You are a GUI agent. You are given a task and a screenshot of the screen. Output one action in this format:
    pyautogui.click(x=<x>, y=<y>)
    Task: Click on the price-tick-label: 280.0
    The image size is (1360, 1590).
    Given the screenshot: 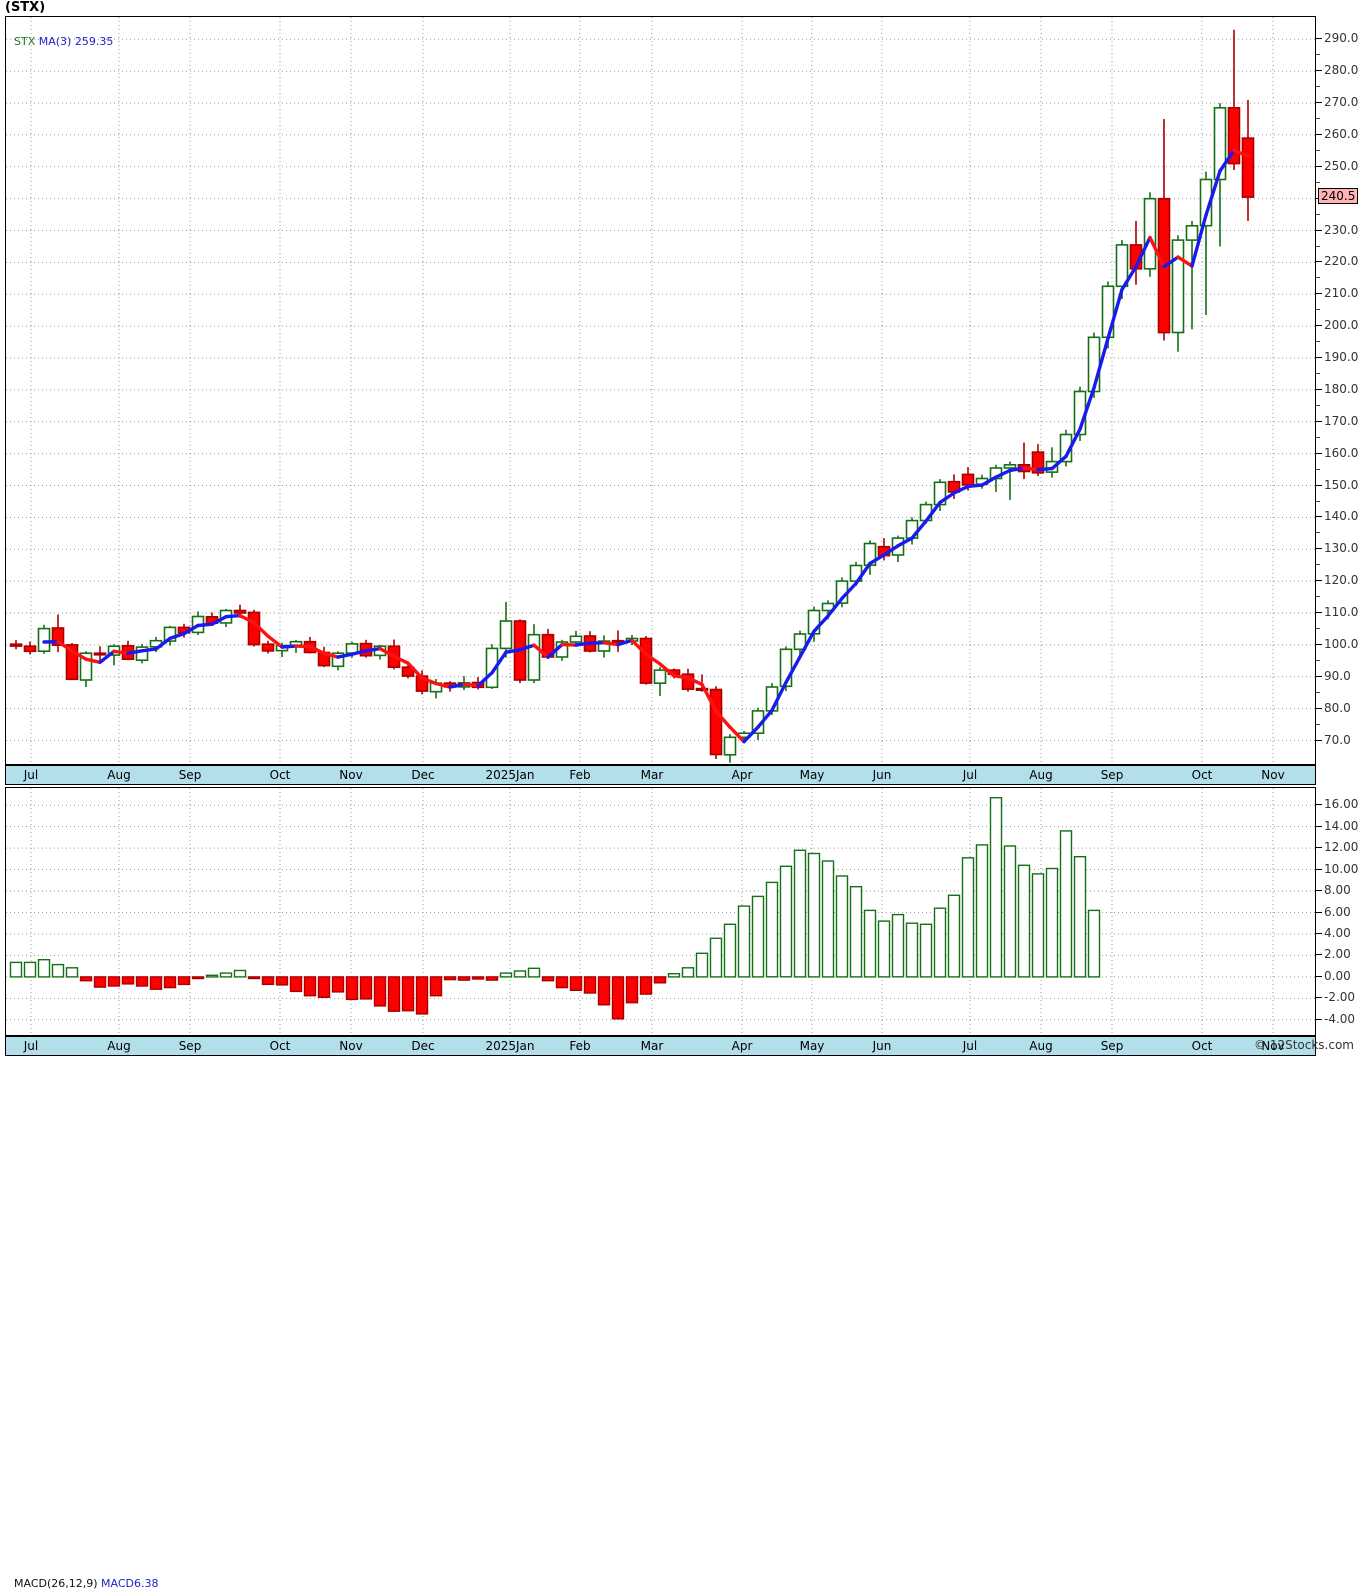 What is the action you would take?
    pyautogui.click(x=1341, y=70)
    